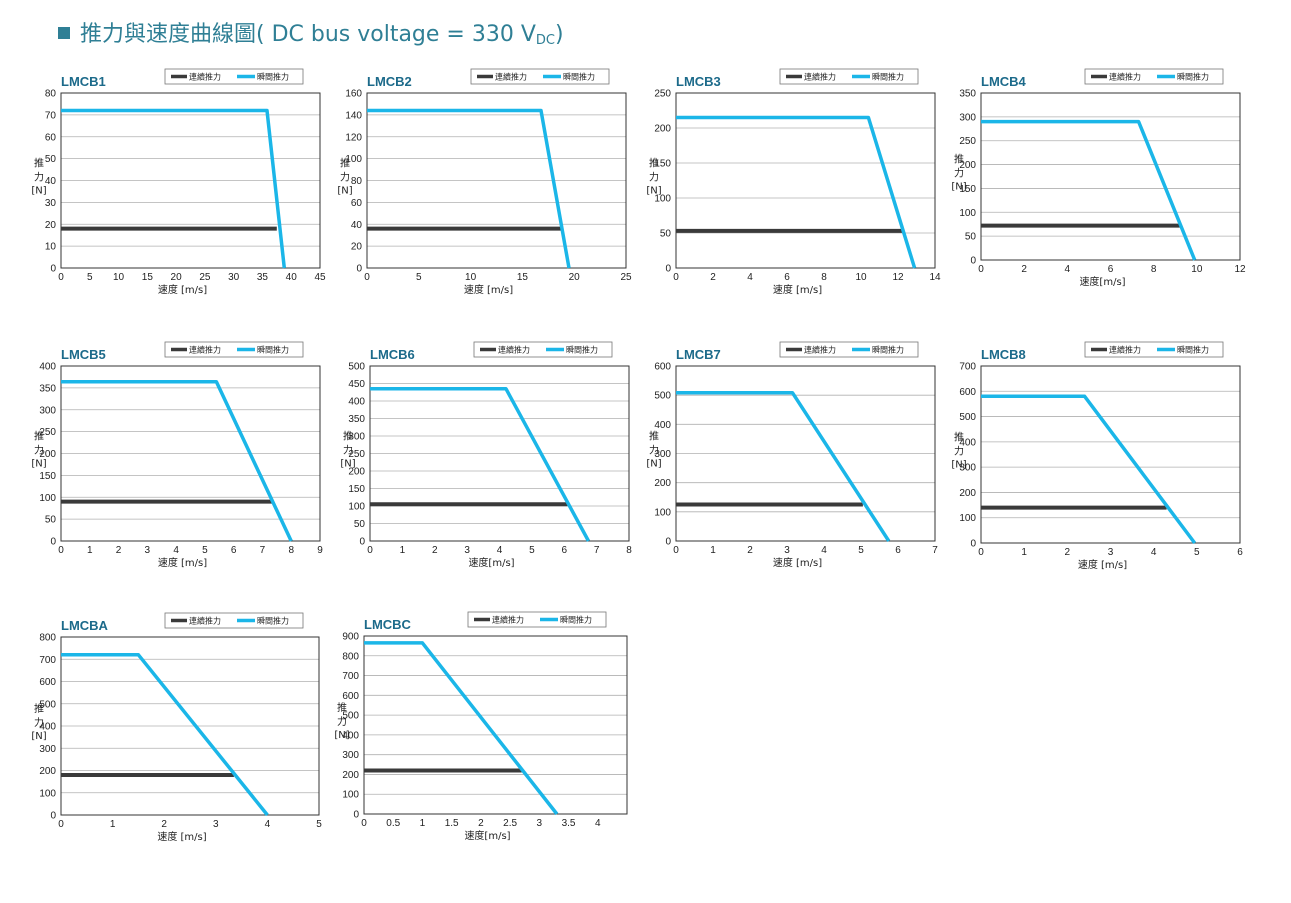 The width and height of the screenshot is (1291, 903). Describe the element at coordinates (234, 277) in the screenshot. I see `x-tick-label: 30` at that location.